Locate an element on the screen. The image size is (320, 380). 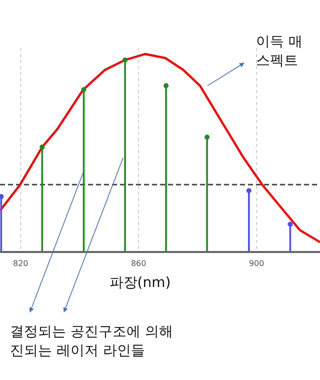
x-tick-label: 900 is located at coordinates (256, 263).